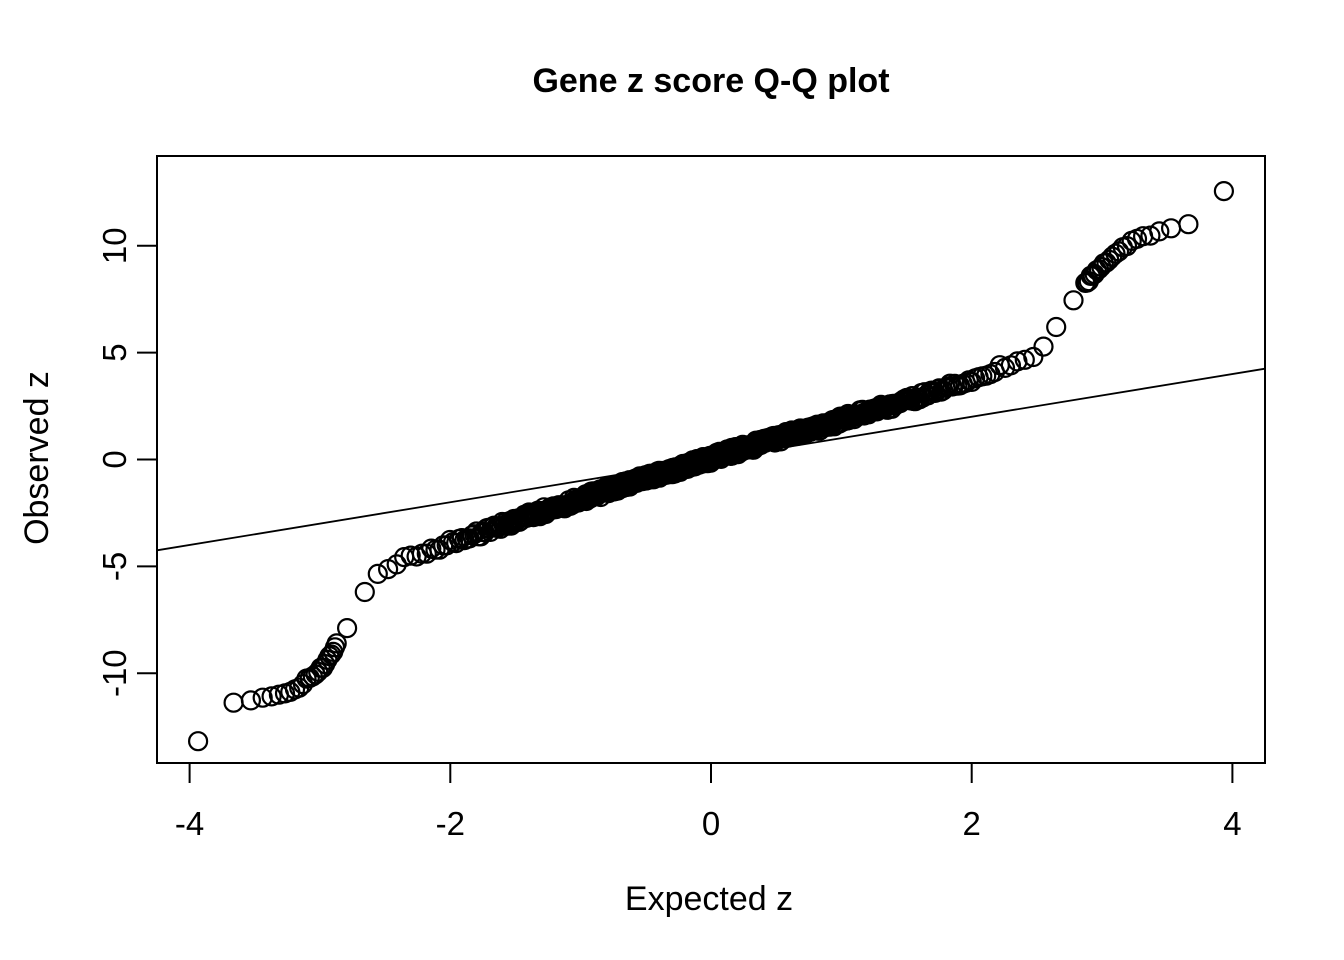 This screenshot has height=960, width=1344. Describe the element at coordinates (37, 458) in the screenshot. I see `y-axis-label: Observed z` at that location.